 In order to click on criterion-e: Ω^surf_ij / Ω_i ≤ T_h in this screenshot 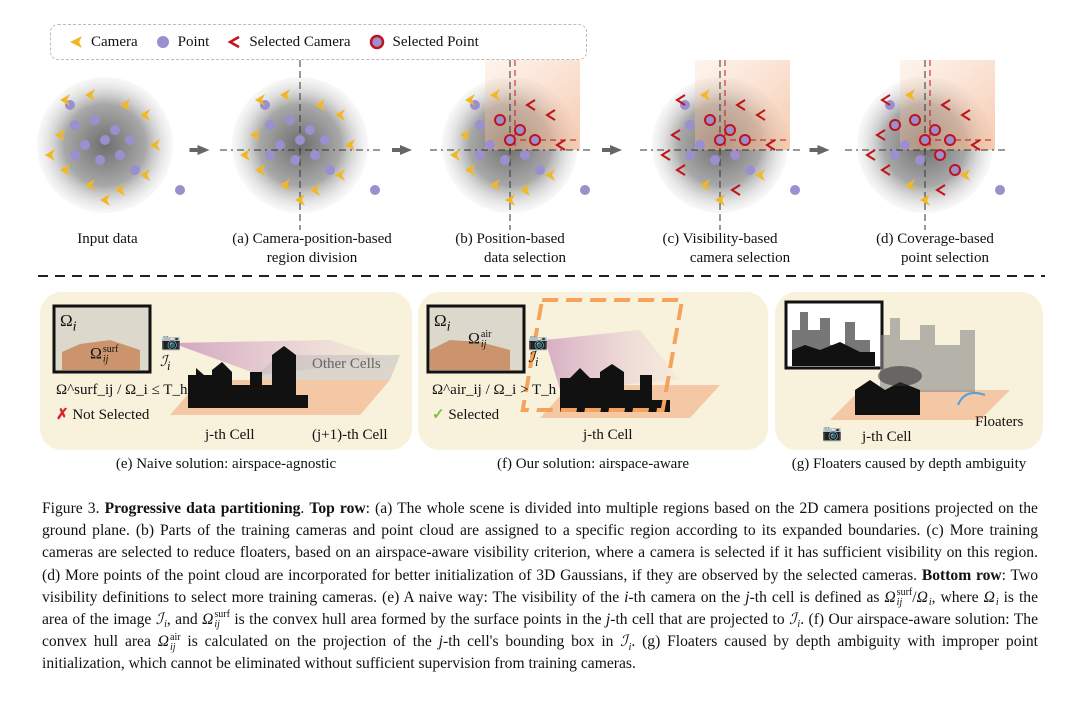, I will do `click(122, 390)`.